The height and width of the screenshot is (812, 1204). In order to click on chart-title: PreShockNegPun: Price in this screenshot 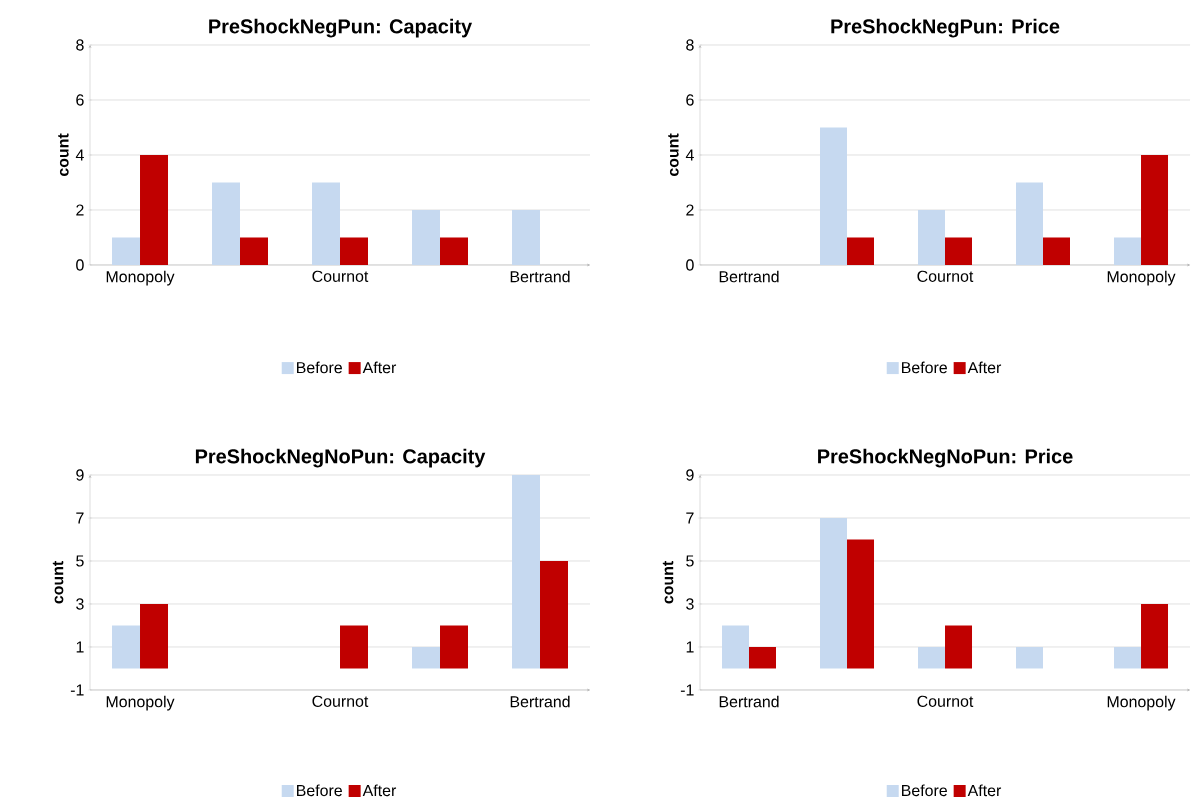, I will do `click(945, 28)`.